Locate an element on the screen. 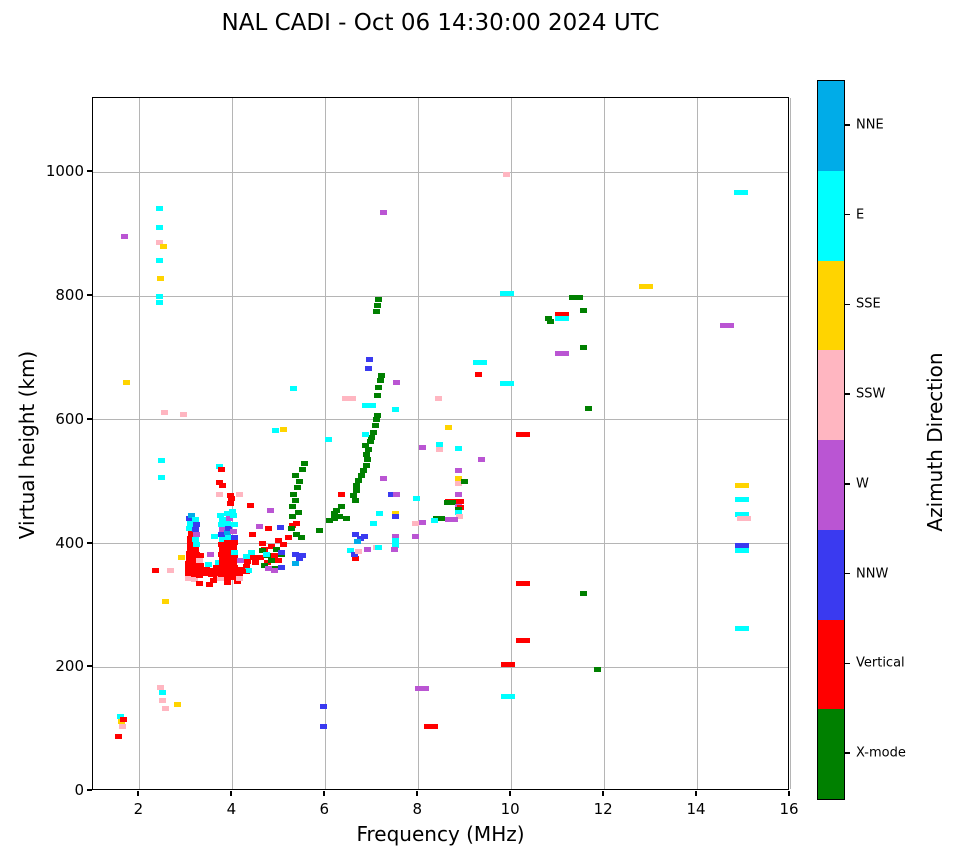 The image size is (958, 857). colorbar-segment-ssw is located at coordinates (831, 395).